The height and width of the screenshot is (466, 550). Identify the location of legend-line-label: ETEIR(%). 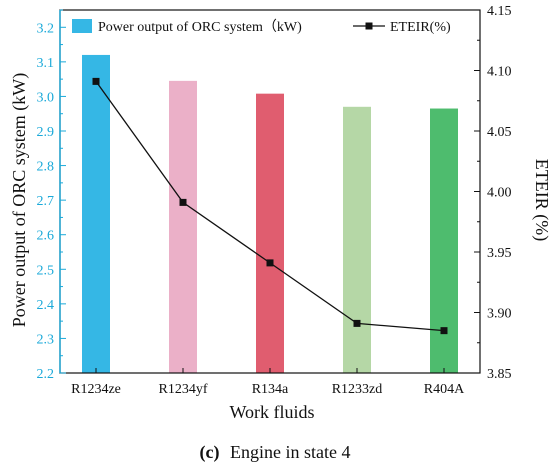
(420, 27).